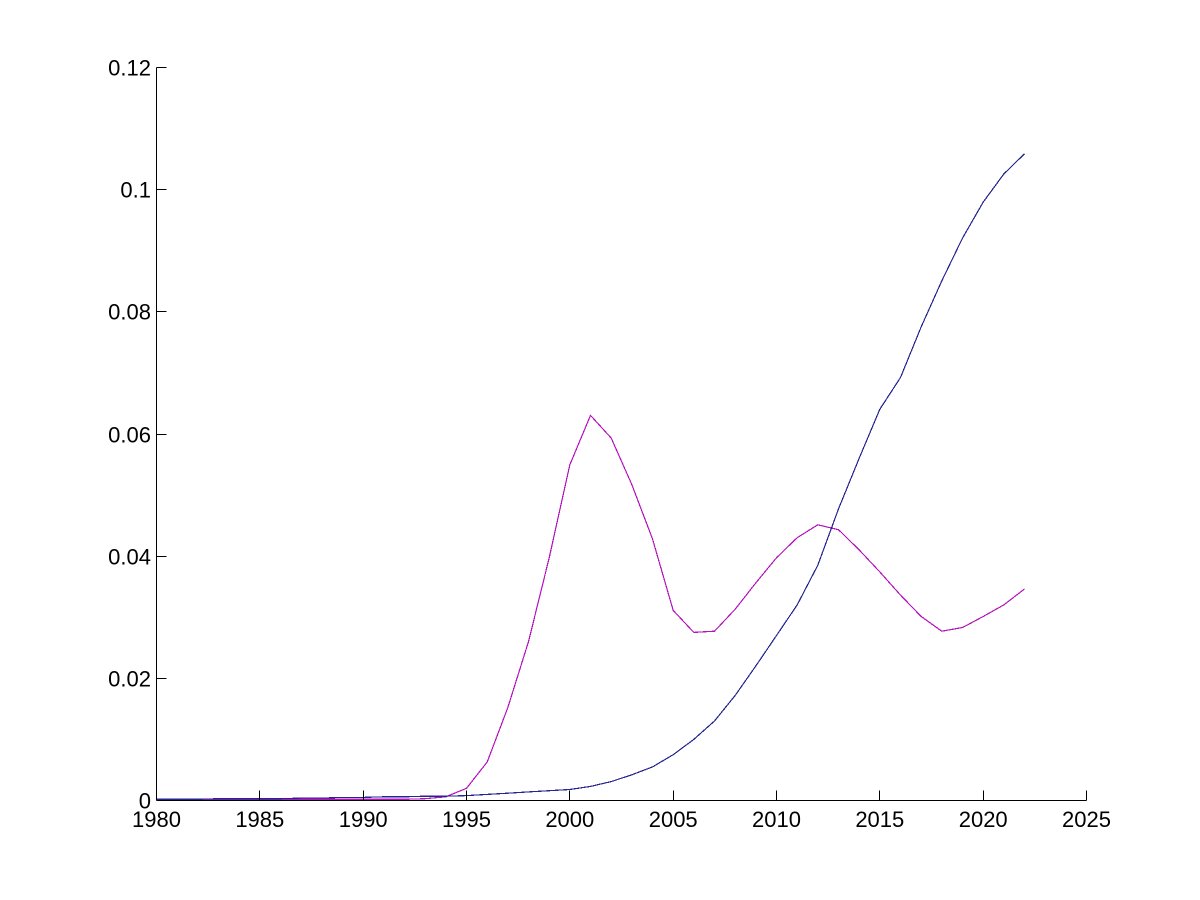 Image resolution: width=1200 pixels, height=900 pixels. Describe the element at coordinates (776, 819) in the screenshot. I see `svg-text: 2010` at that location.